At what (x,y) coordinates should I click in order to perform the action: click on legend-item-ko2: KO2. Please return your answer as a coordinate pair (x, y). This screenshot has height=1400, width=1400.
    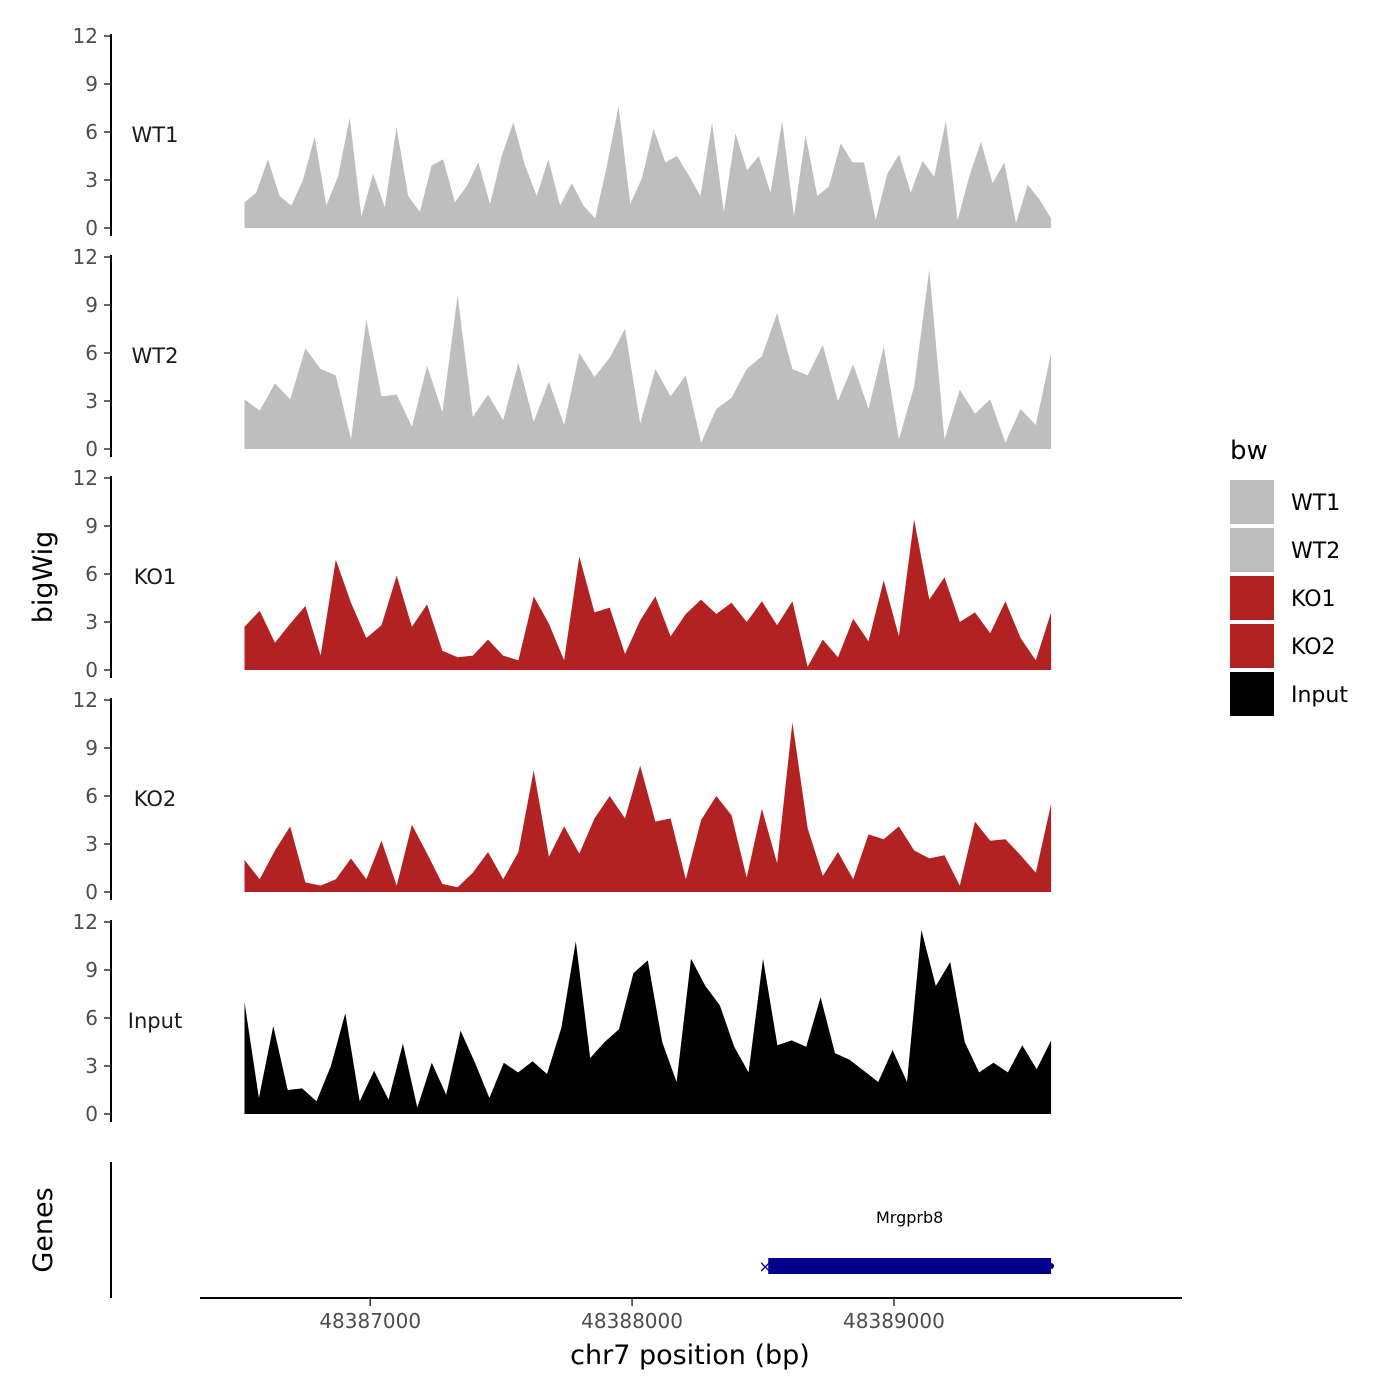
    Looking at the image, I should click on (1283, 646).